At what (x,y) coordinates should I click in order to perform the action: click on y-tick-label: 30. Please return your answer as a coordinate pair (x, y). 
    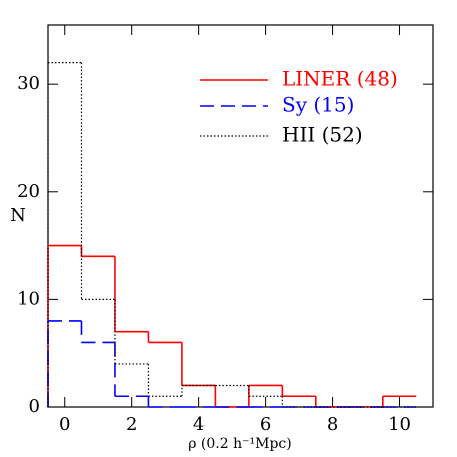
    Looking at the image, I should click on (28, 83).